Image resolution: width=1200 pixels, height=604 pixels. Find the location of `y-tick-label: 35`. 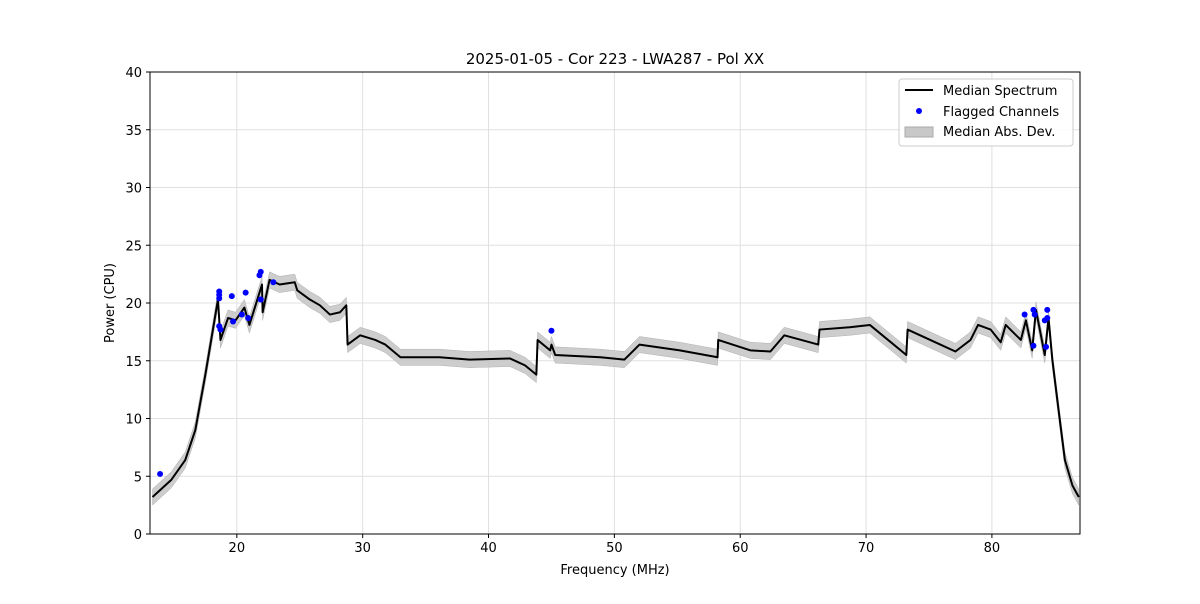

y-tick-label: 35 is located at coordinates (133, 131).